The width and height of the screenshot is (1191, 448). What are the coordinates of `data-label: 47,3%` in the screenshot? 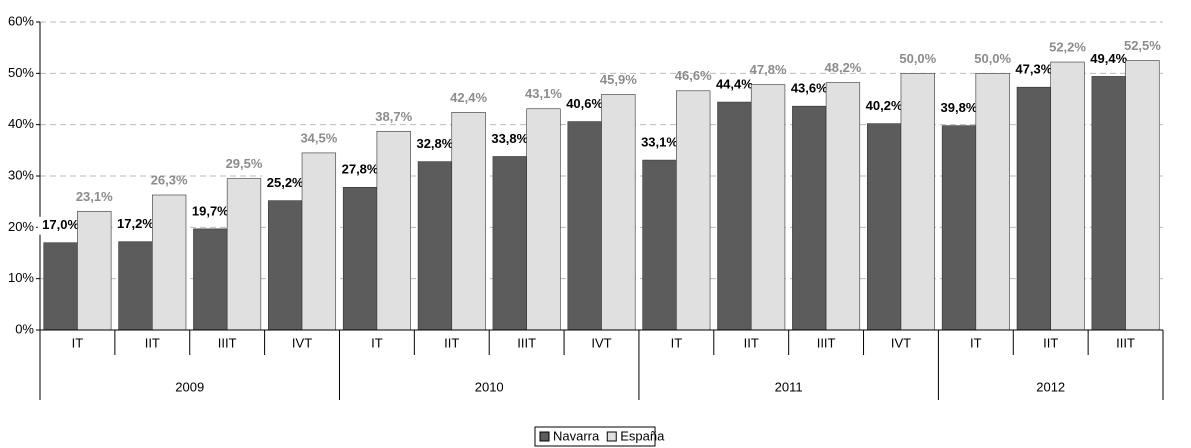 It's located at (1033, 69).